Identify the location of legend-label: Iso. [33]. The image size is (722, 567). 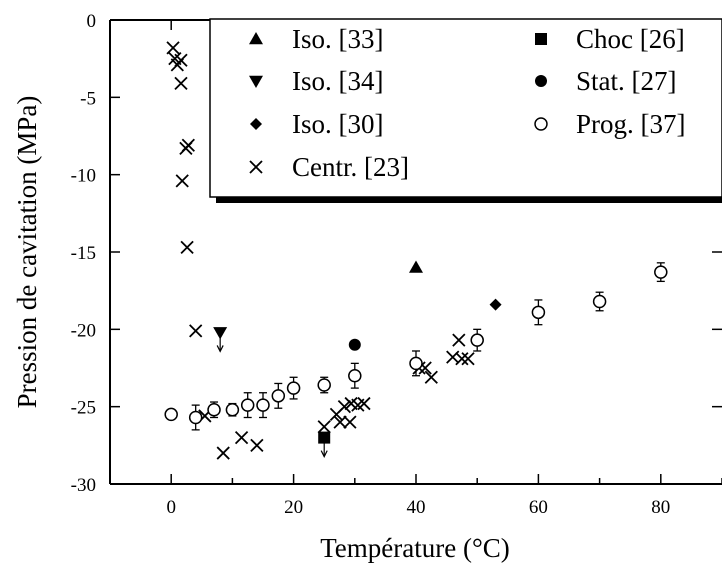
(337, 39).